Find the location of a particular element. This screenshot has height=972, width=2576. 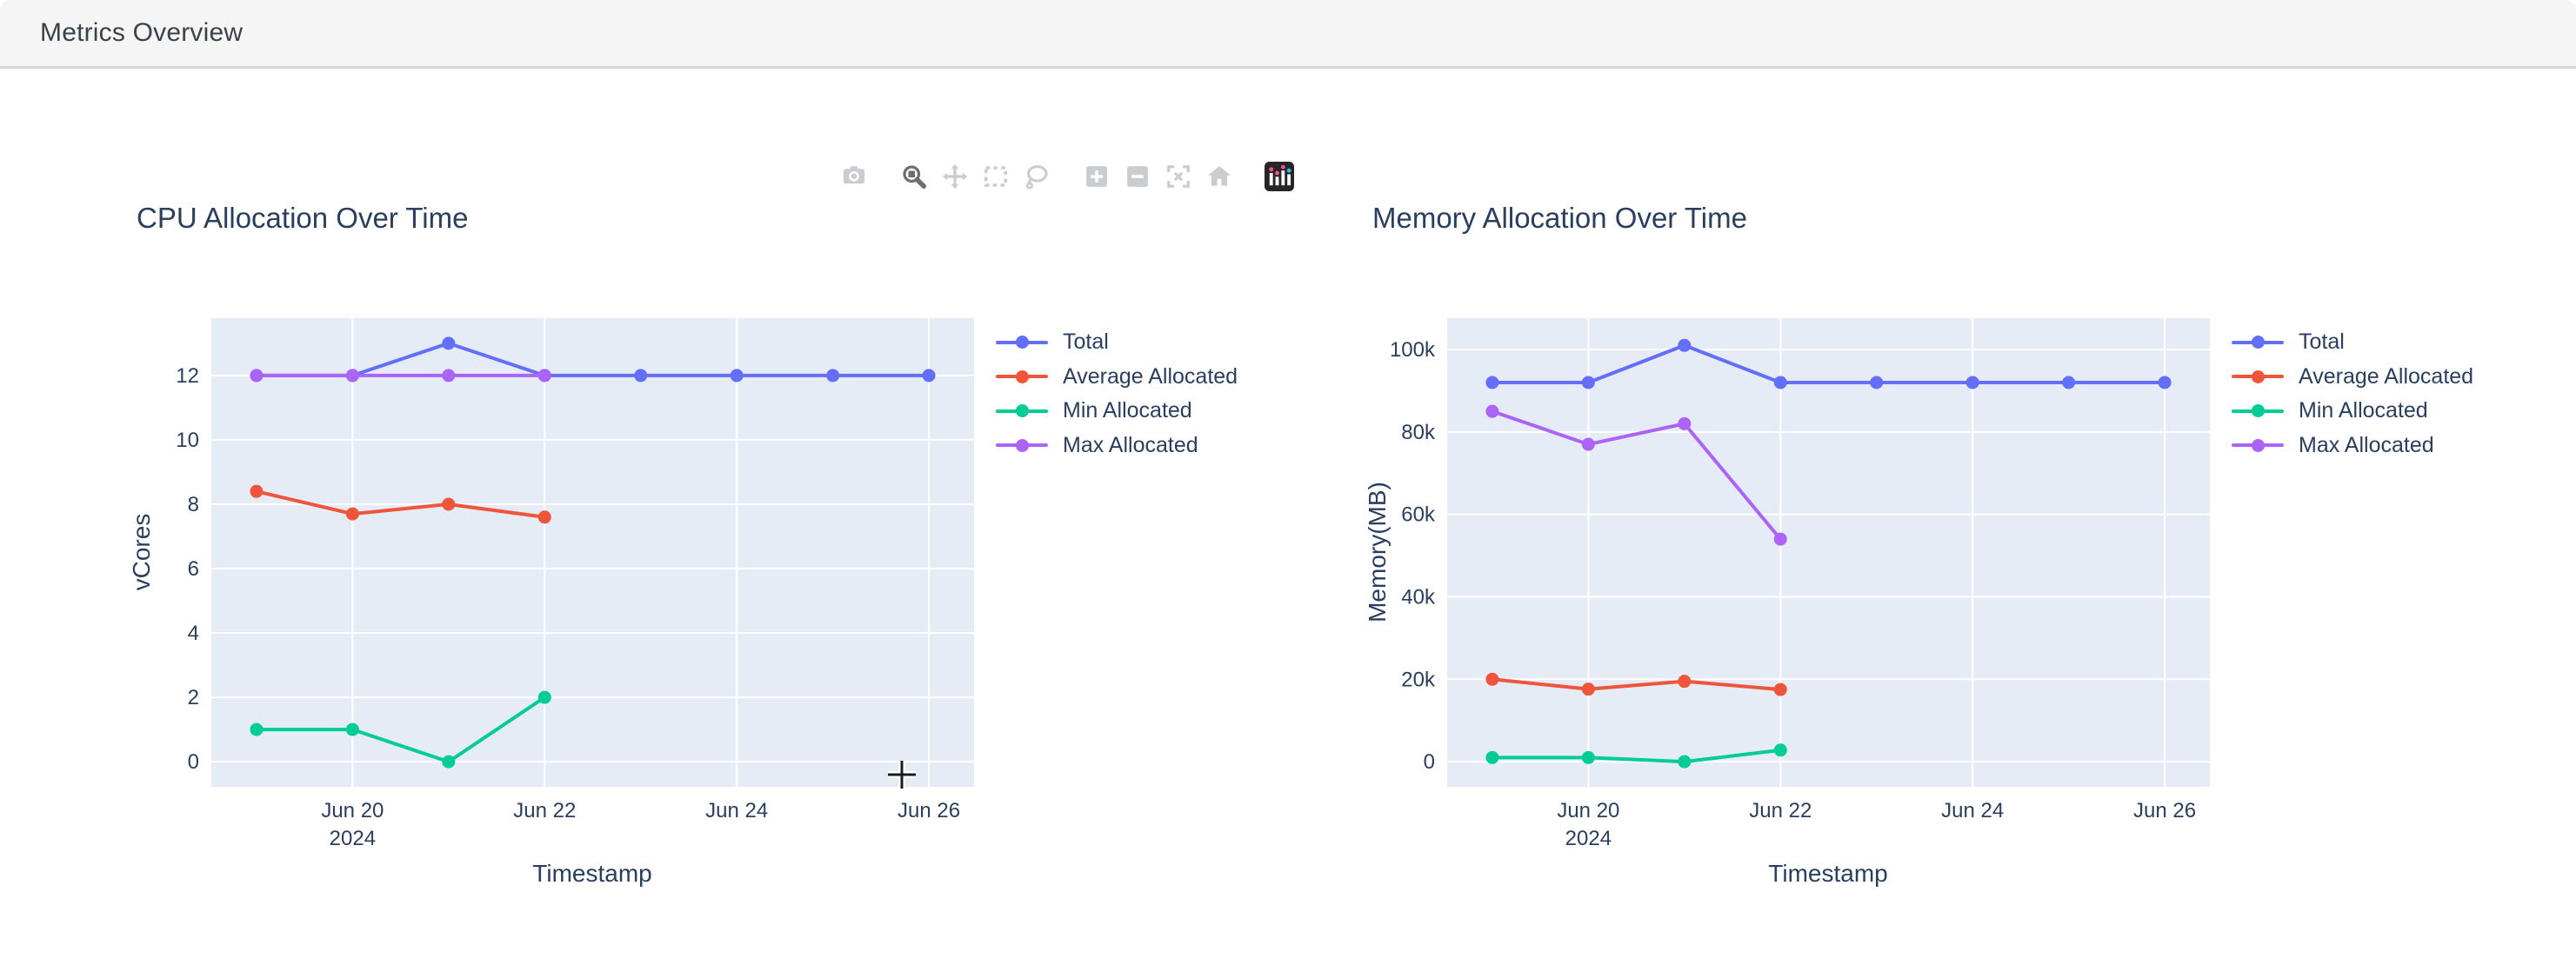

autoscale-icon is located at coordinates (1178, 176).